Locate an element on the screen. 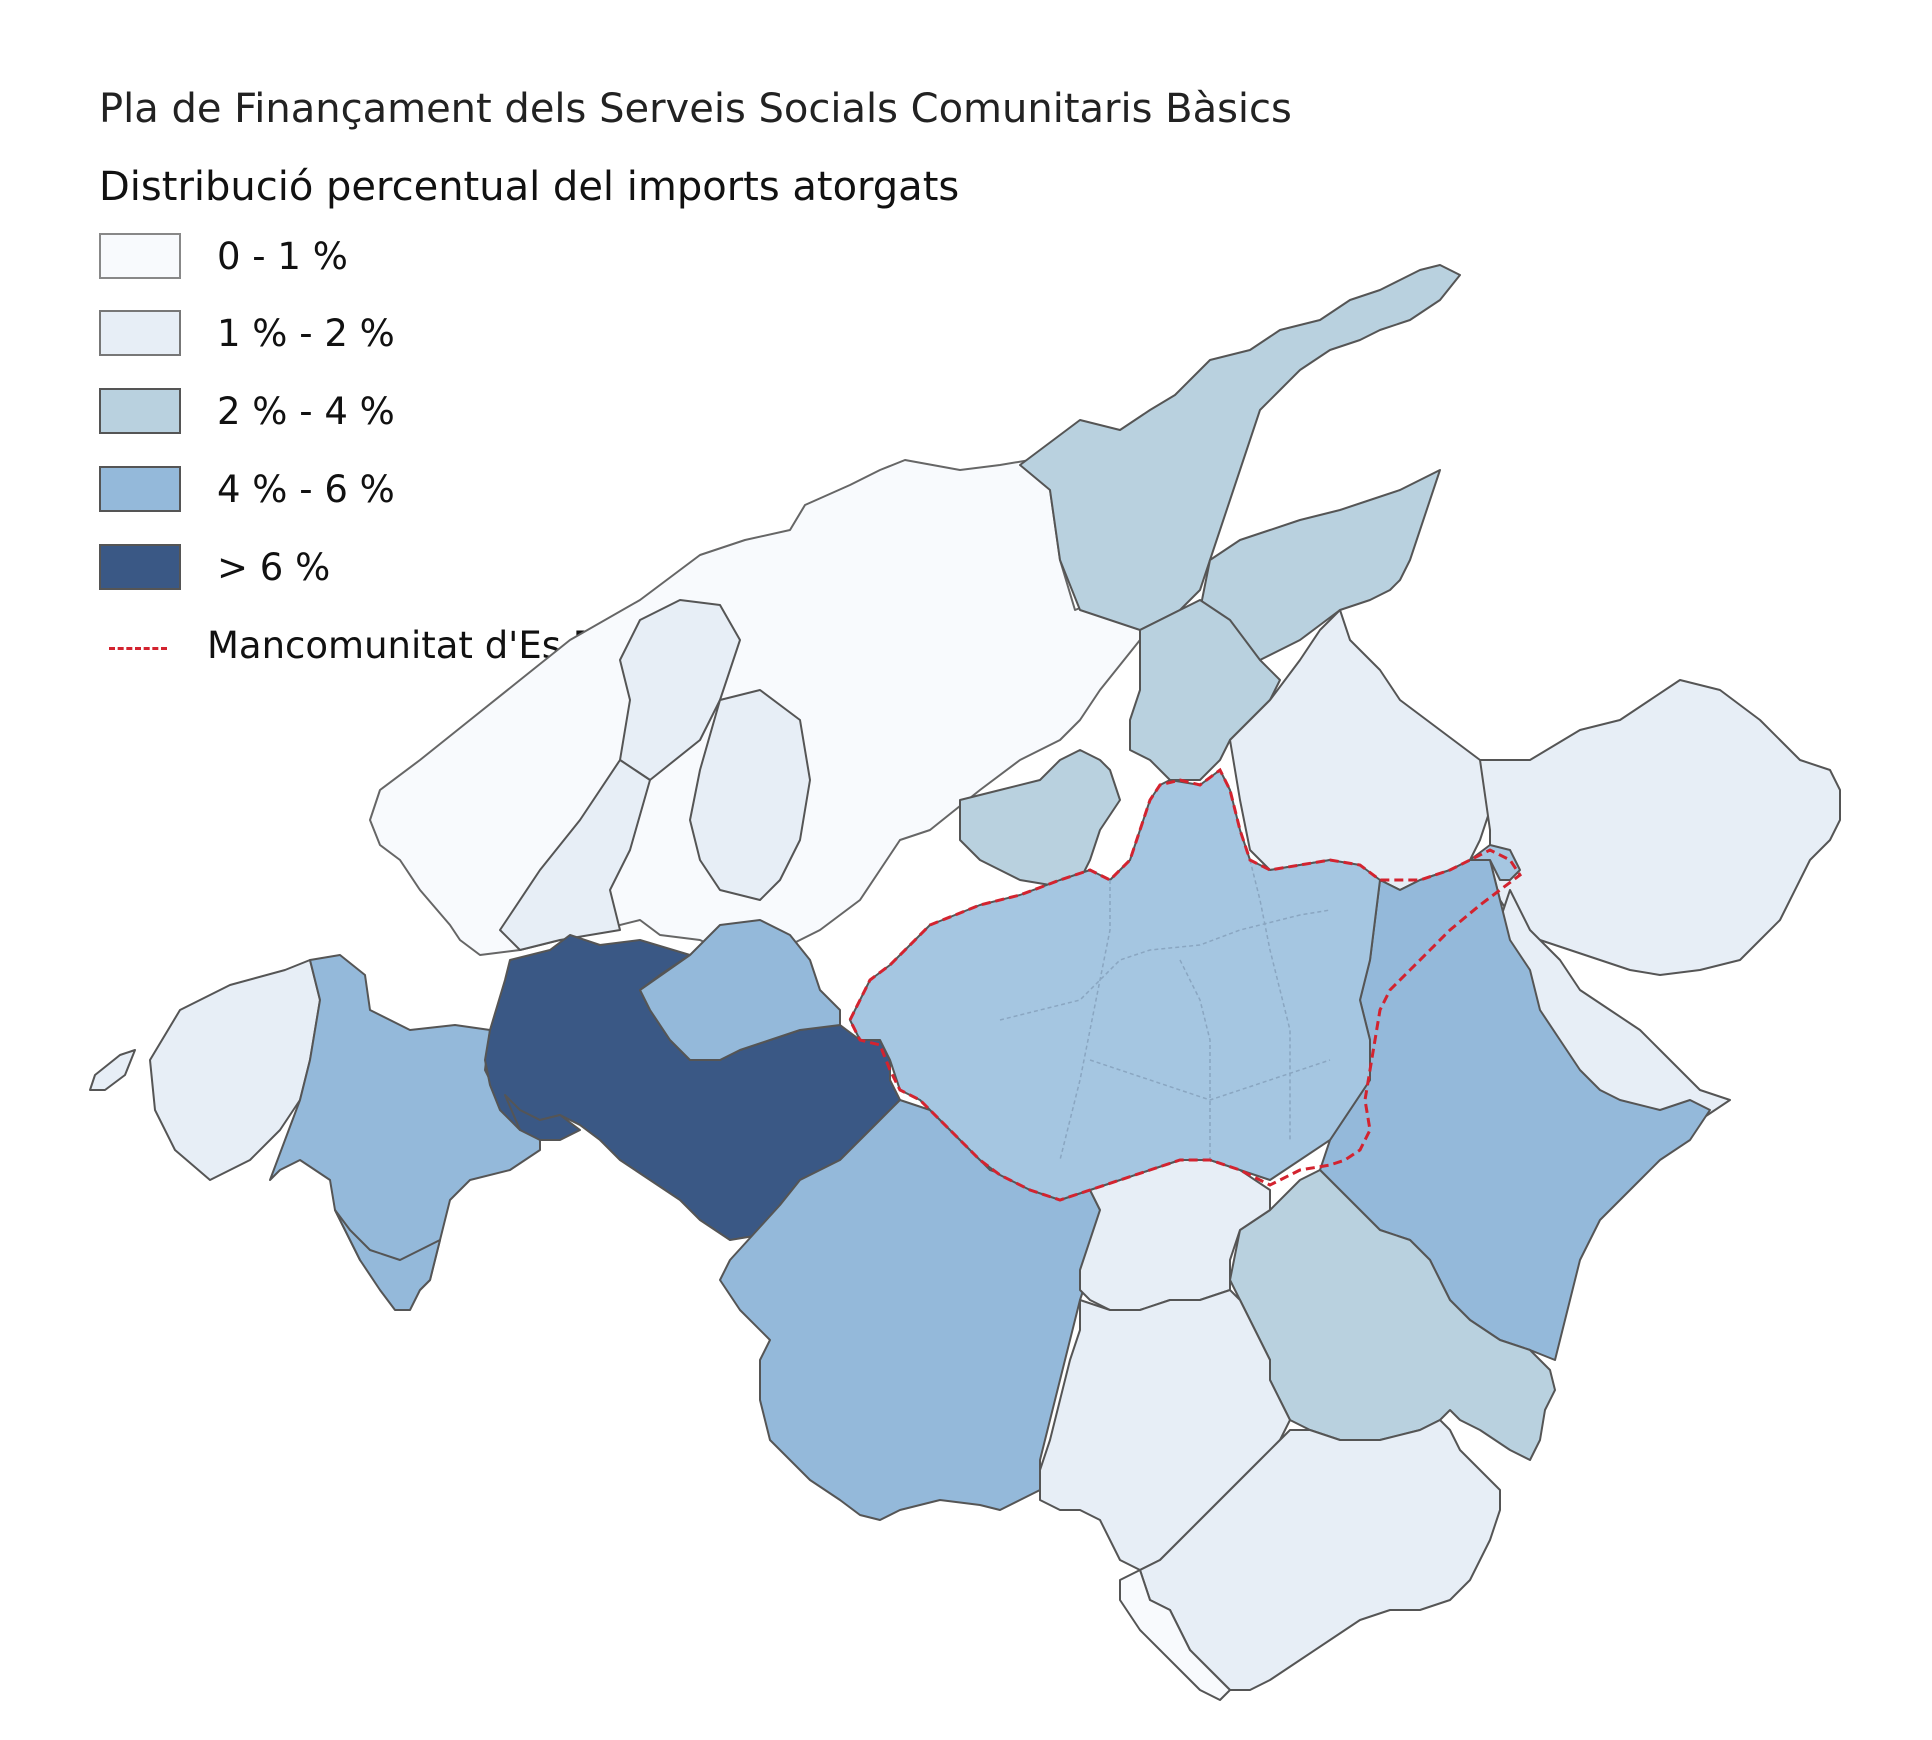 The height and width of the screenshot is (1740, 1932). legend-label: 1 % - 2 % is located at coordinates (306, 333).